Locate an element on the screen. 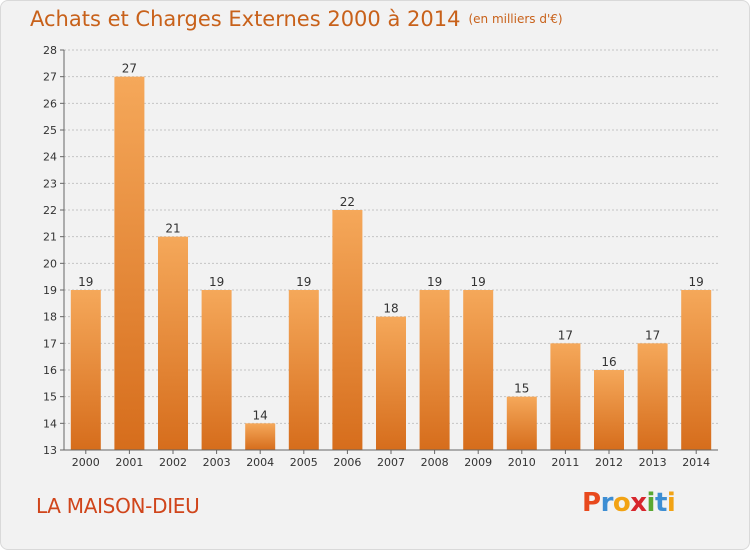 The width and height of the screenshot is (750, 550). y-tick-label: 18 is located at coordinates (50, 317).